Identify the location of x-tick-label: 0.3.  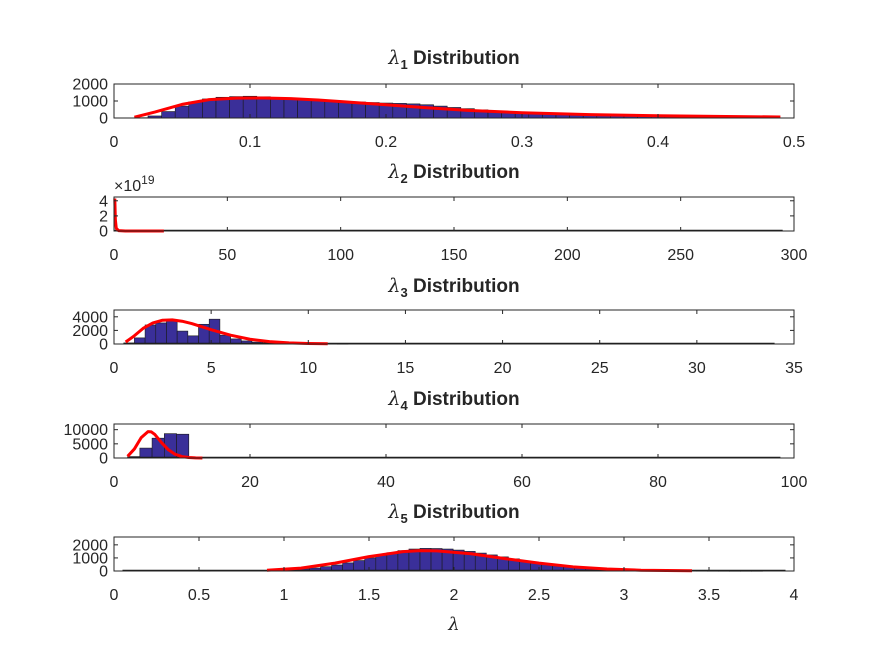
(522, 142).